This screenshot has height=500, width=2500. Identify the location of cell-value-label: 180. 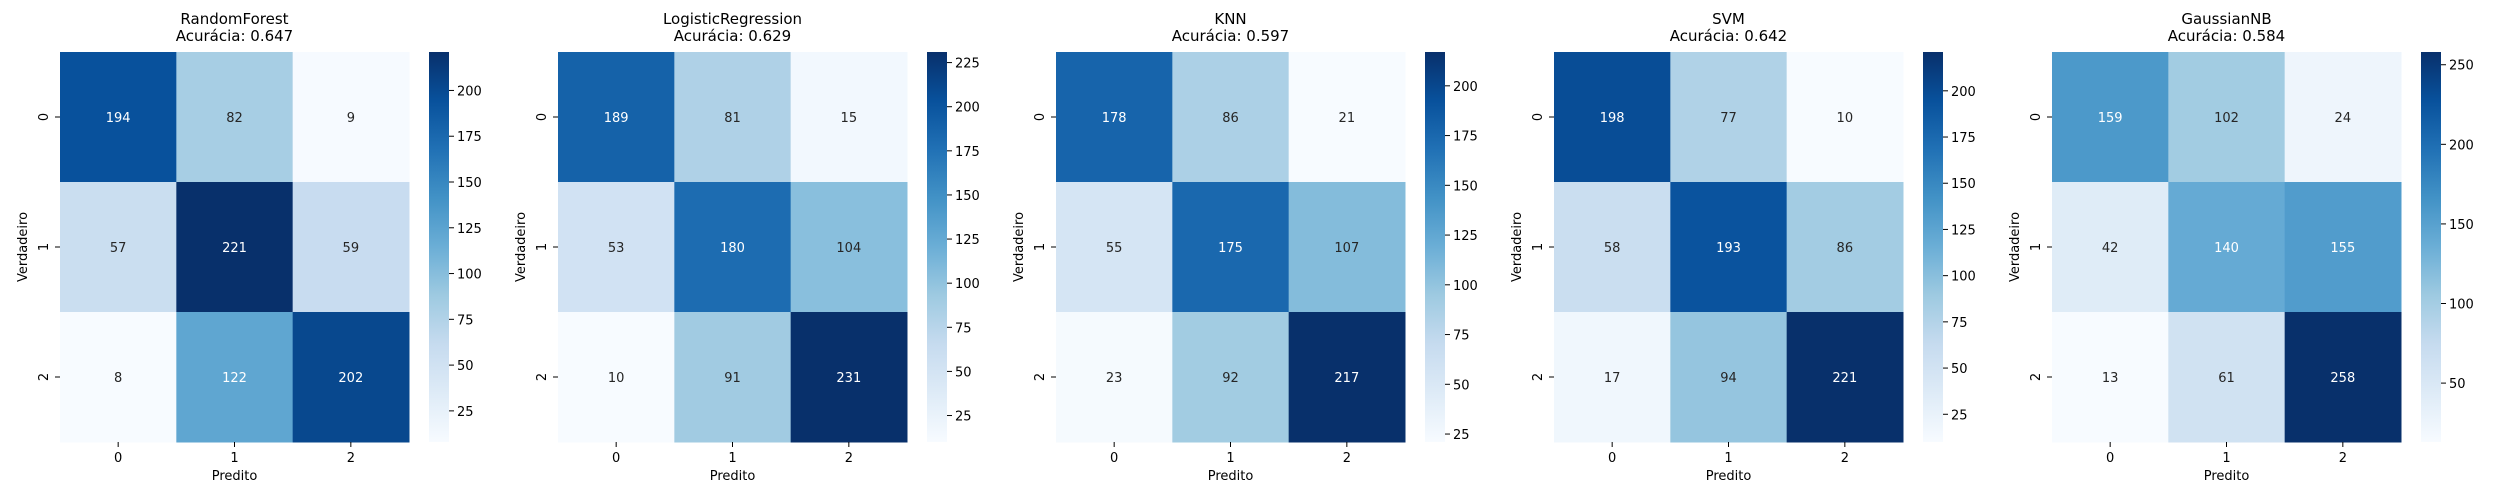
(732, 248).